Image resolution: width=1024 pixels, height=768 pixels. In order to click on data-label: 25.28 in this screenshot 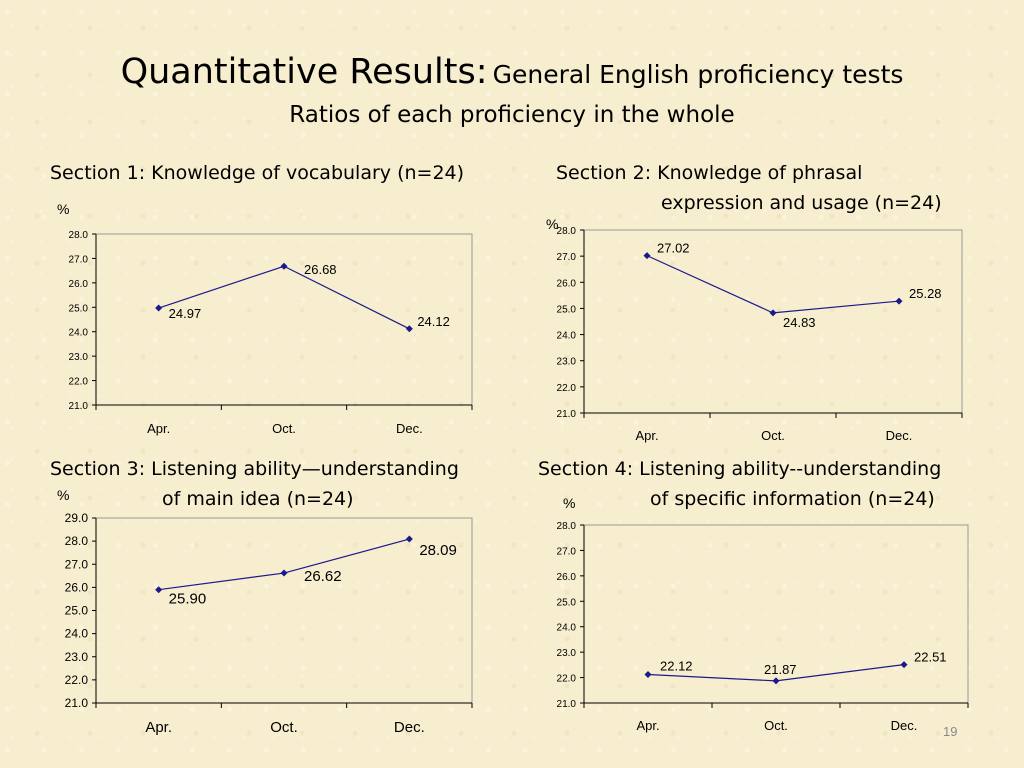, I will do `click(925, 293)`.